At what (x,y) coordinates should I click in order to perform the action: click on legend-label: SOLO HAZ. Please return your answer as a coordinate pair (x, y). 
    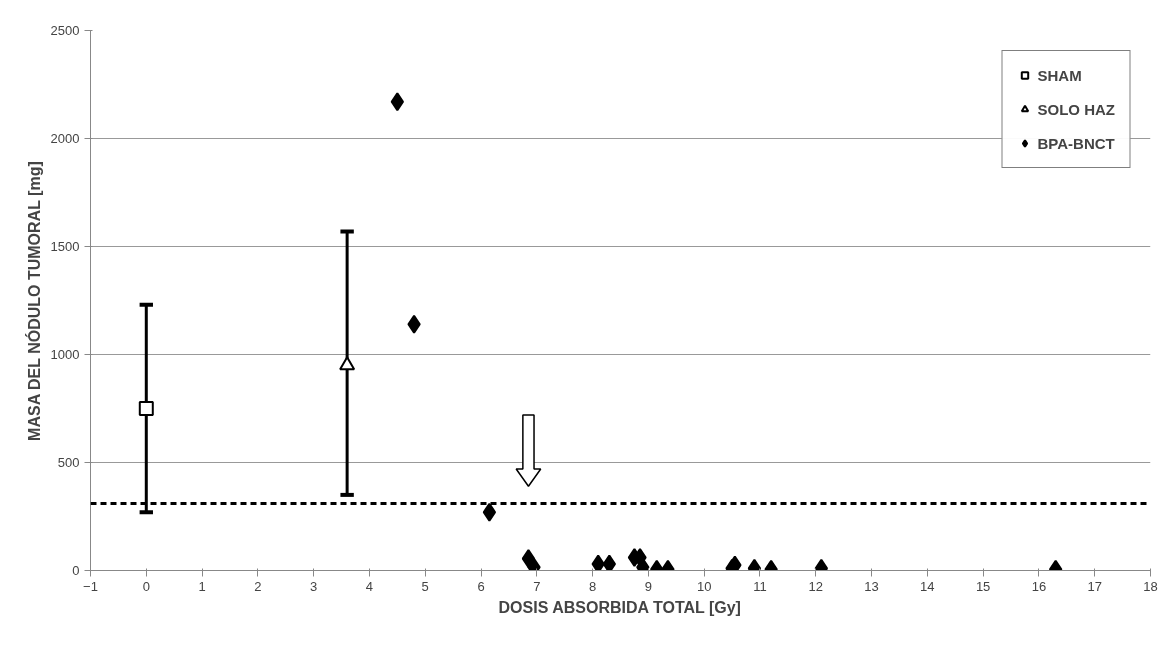
    Looking at the image, I should click on (1076, 109).